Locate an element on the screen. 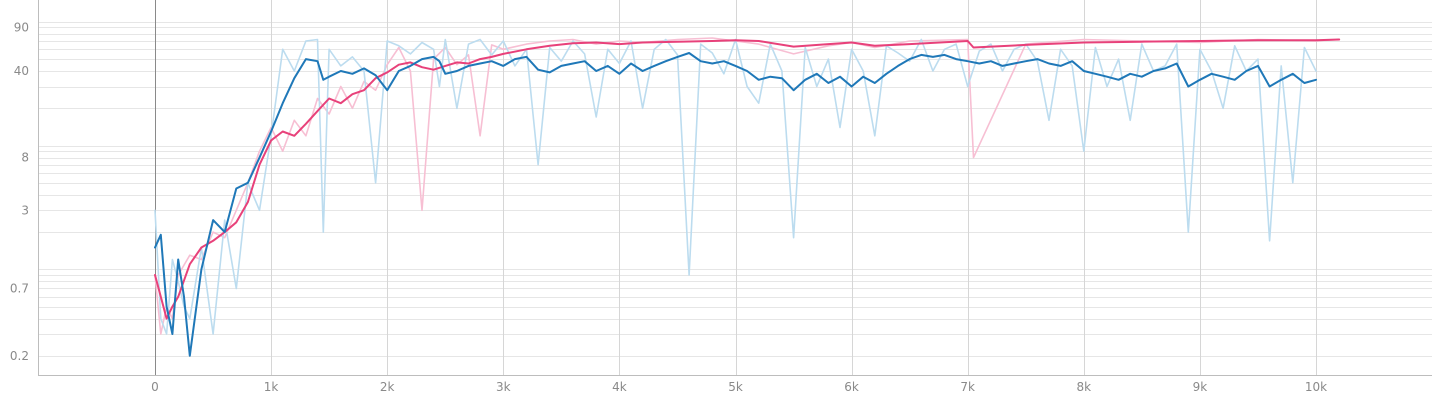 The image size is (1434, 400). x-tick-label: 2k is located at coordinates (387, 387).